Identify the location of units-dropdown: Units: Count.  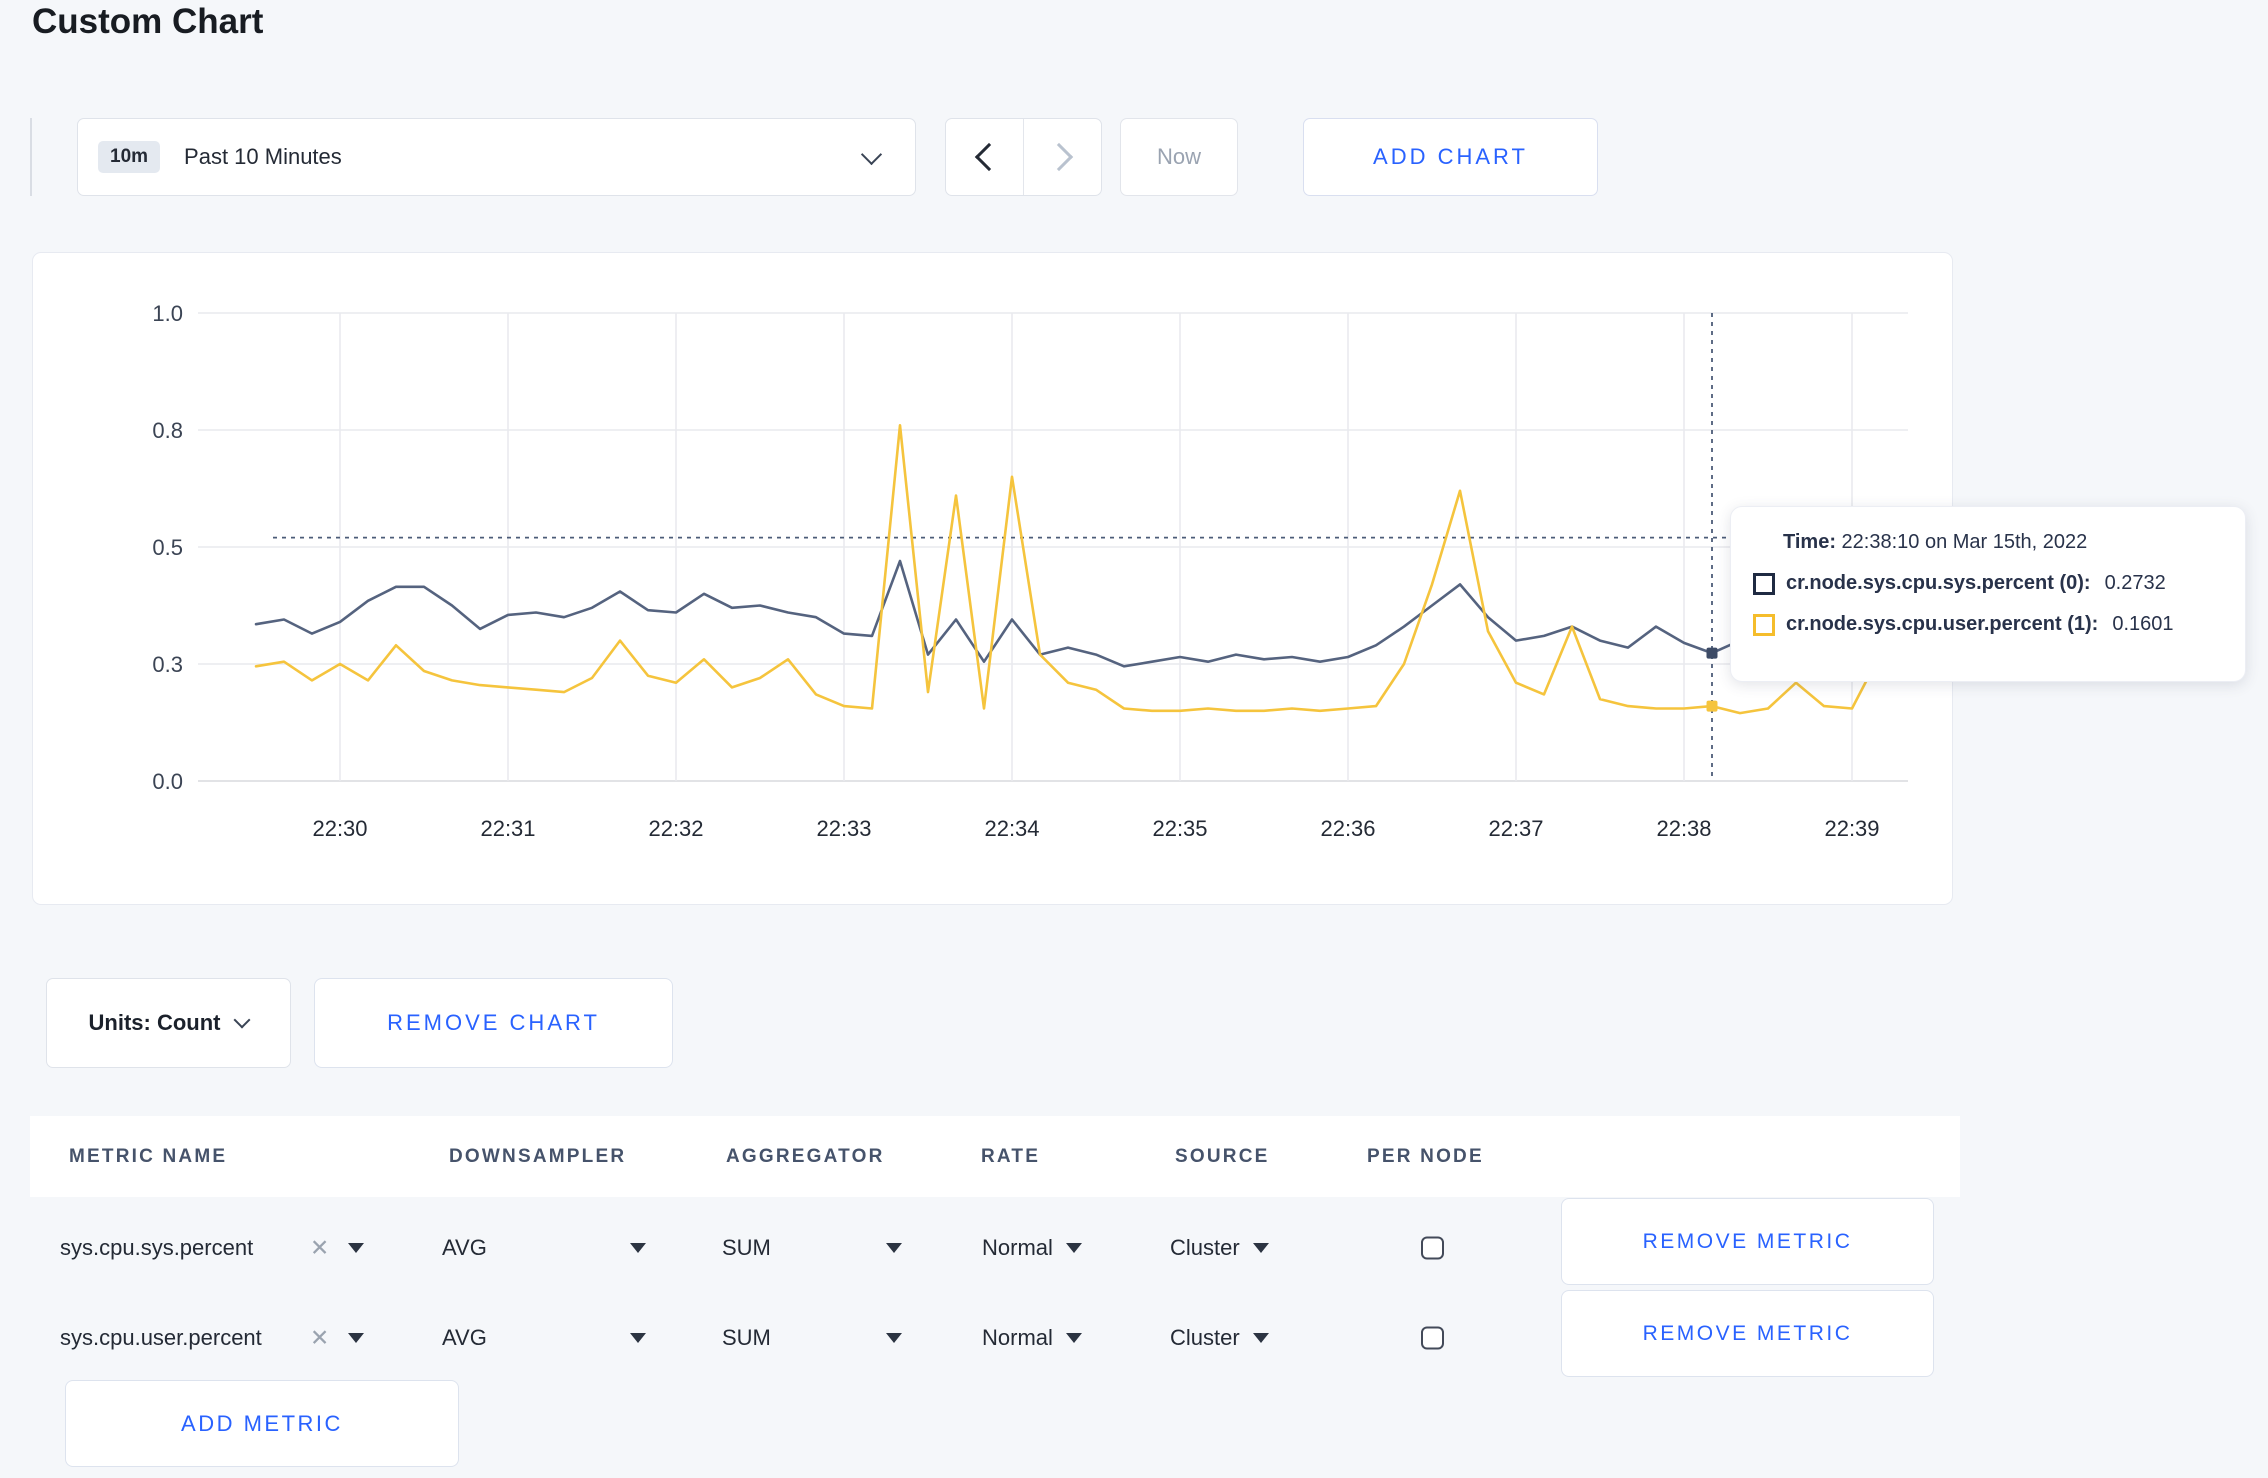
(168, 1023).